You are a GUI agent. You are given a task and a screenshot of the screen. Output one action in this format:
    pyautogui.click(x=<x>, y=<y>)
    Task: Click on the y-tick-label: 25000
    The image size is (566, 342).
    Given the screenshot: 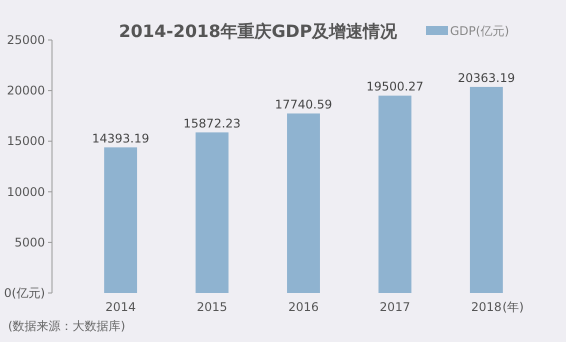 What is the action you would take?
    pyautogui.click(x=25, y=40)
    